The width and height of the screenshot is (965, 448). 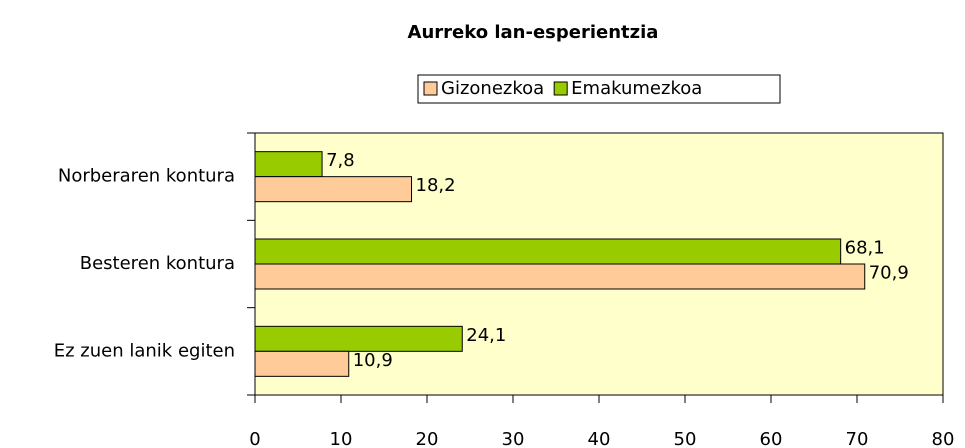 What do you see at coordinates (427, 438) in the screenshot?
I see `x-tick-label: 20` at bounding box center [427, 438].